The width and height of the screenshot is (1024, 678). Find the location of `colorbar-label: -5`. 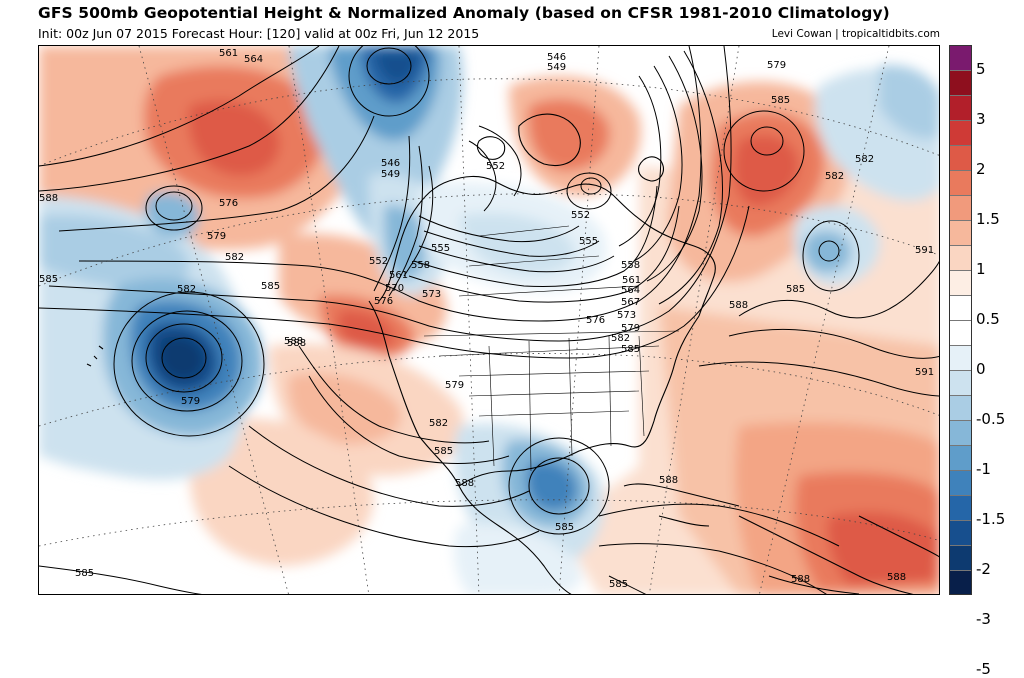

colorbar-label: -5 is located at coordinates (983, 669).